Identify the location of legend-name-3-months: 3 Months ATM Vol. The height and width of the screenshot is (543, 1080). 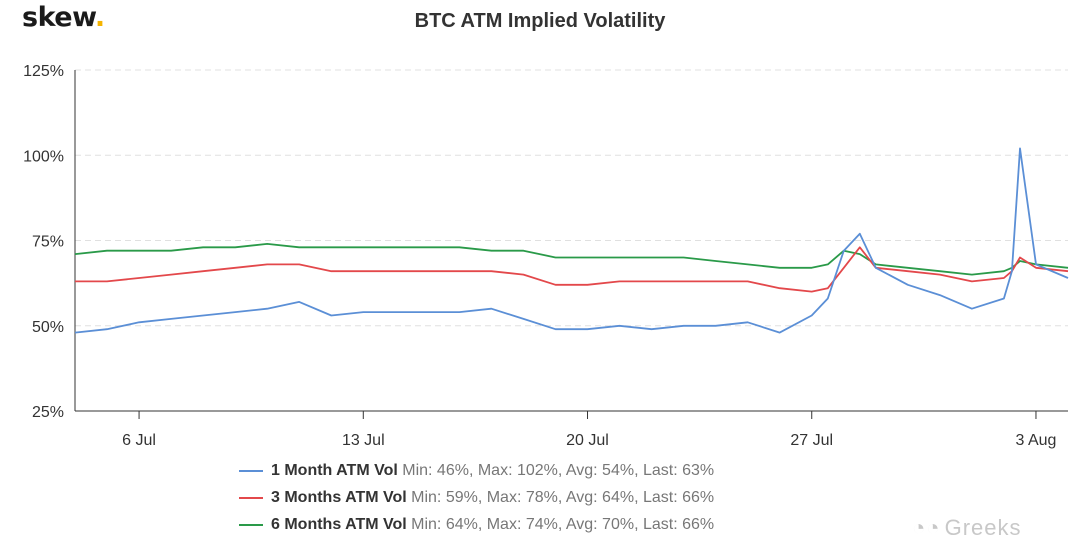
(339, 497).